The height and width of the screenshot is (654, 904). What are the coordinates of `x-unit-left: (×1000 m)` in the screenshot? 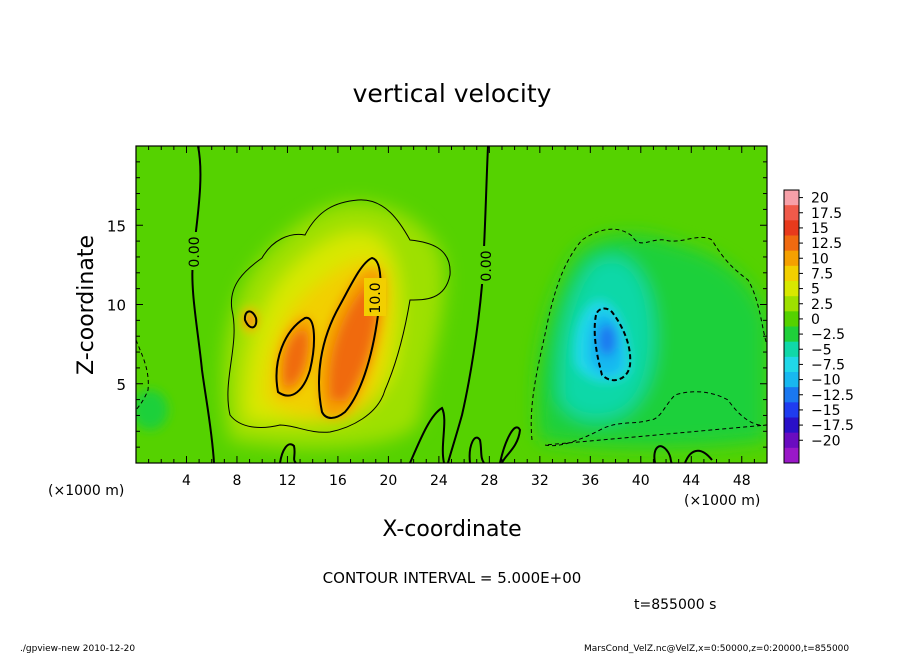 It's located at (86, 491).